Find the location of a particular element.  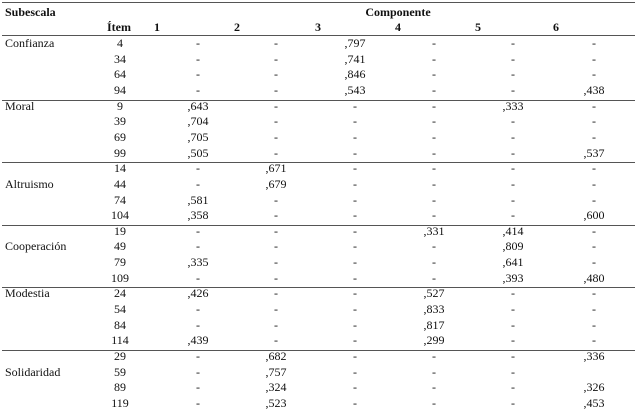

column-header: 6 is located at coordinates (556, 27).